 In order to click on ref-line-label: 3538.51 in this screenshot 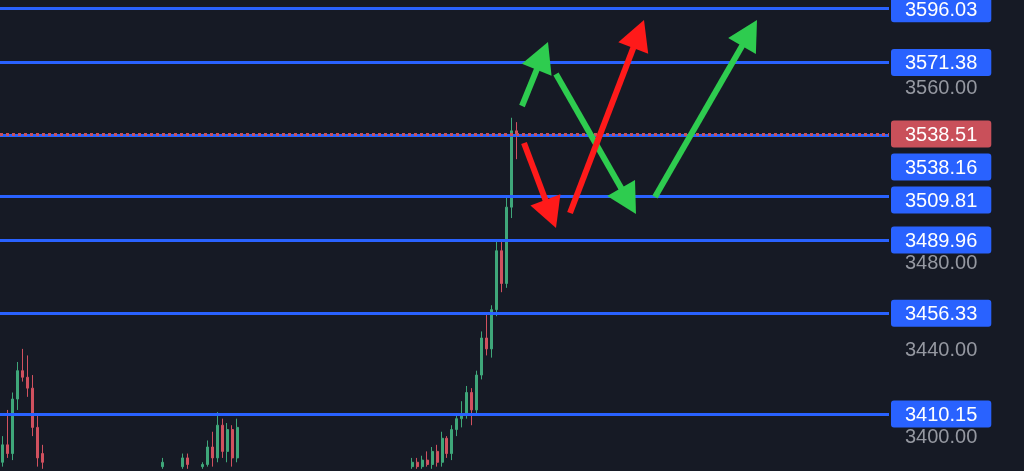, I will do `click(941, 134)`.